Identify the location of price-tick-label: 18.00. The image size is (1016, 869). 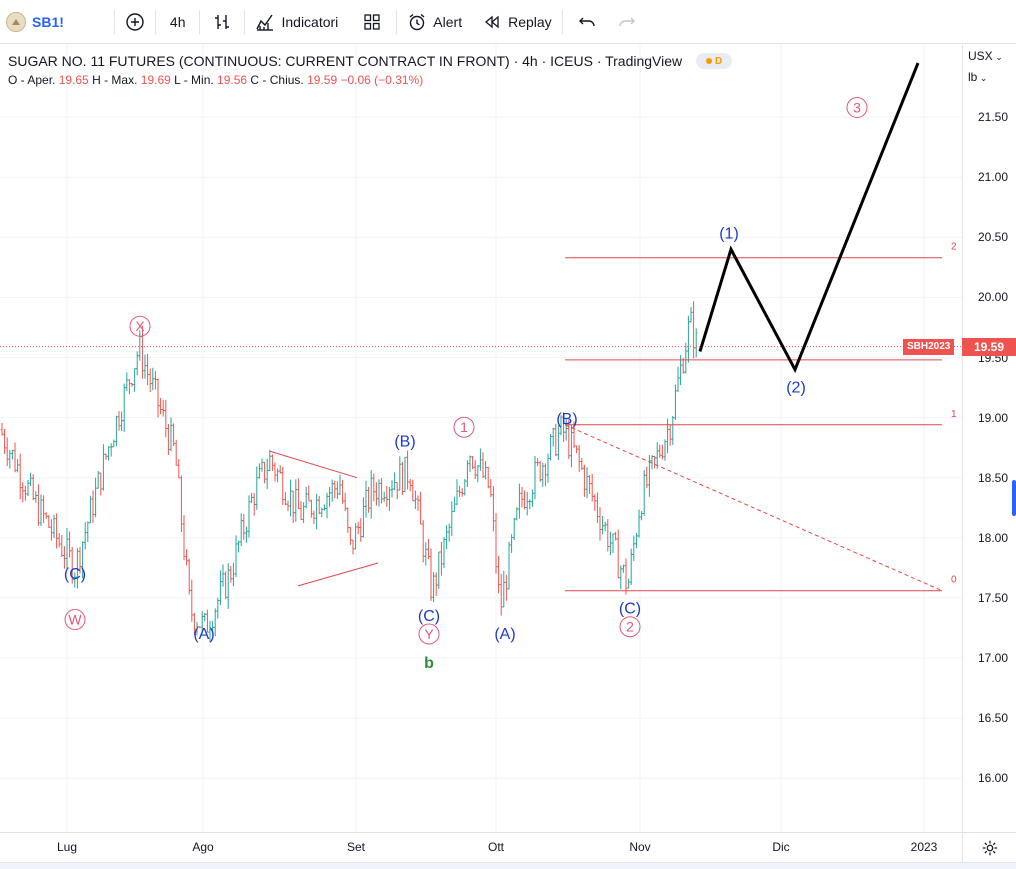
(992, 537).